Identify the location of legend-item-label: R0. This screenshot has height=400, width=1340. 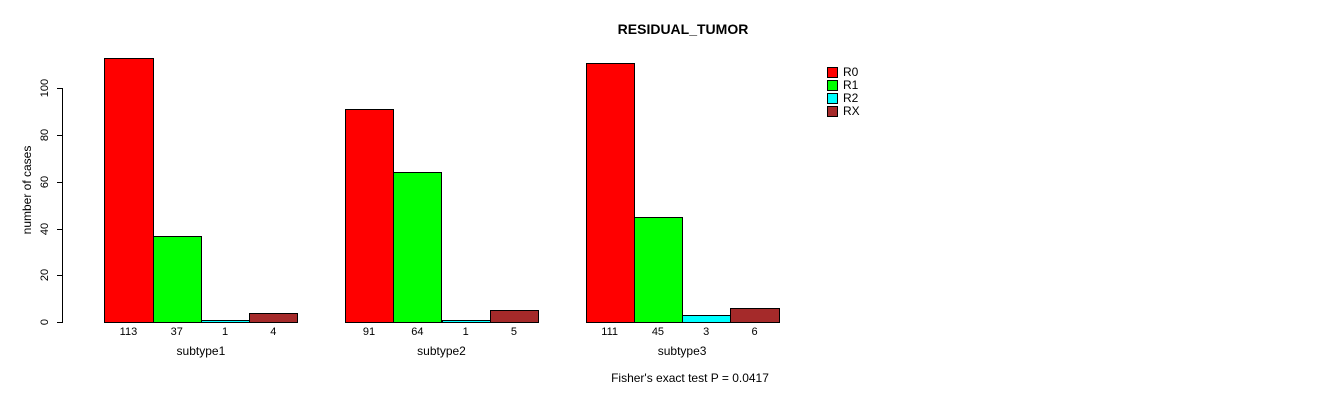
(851, 72).